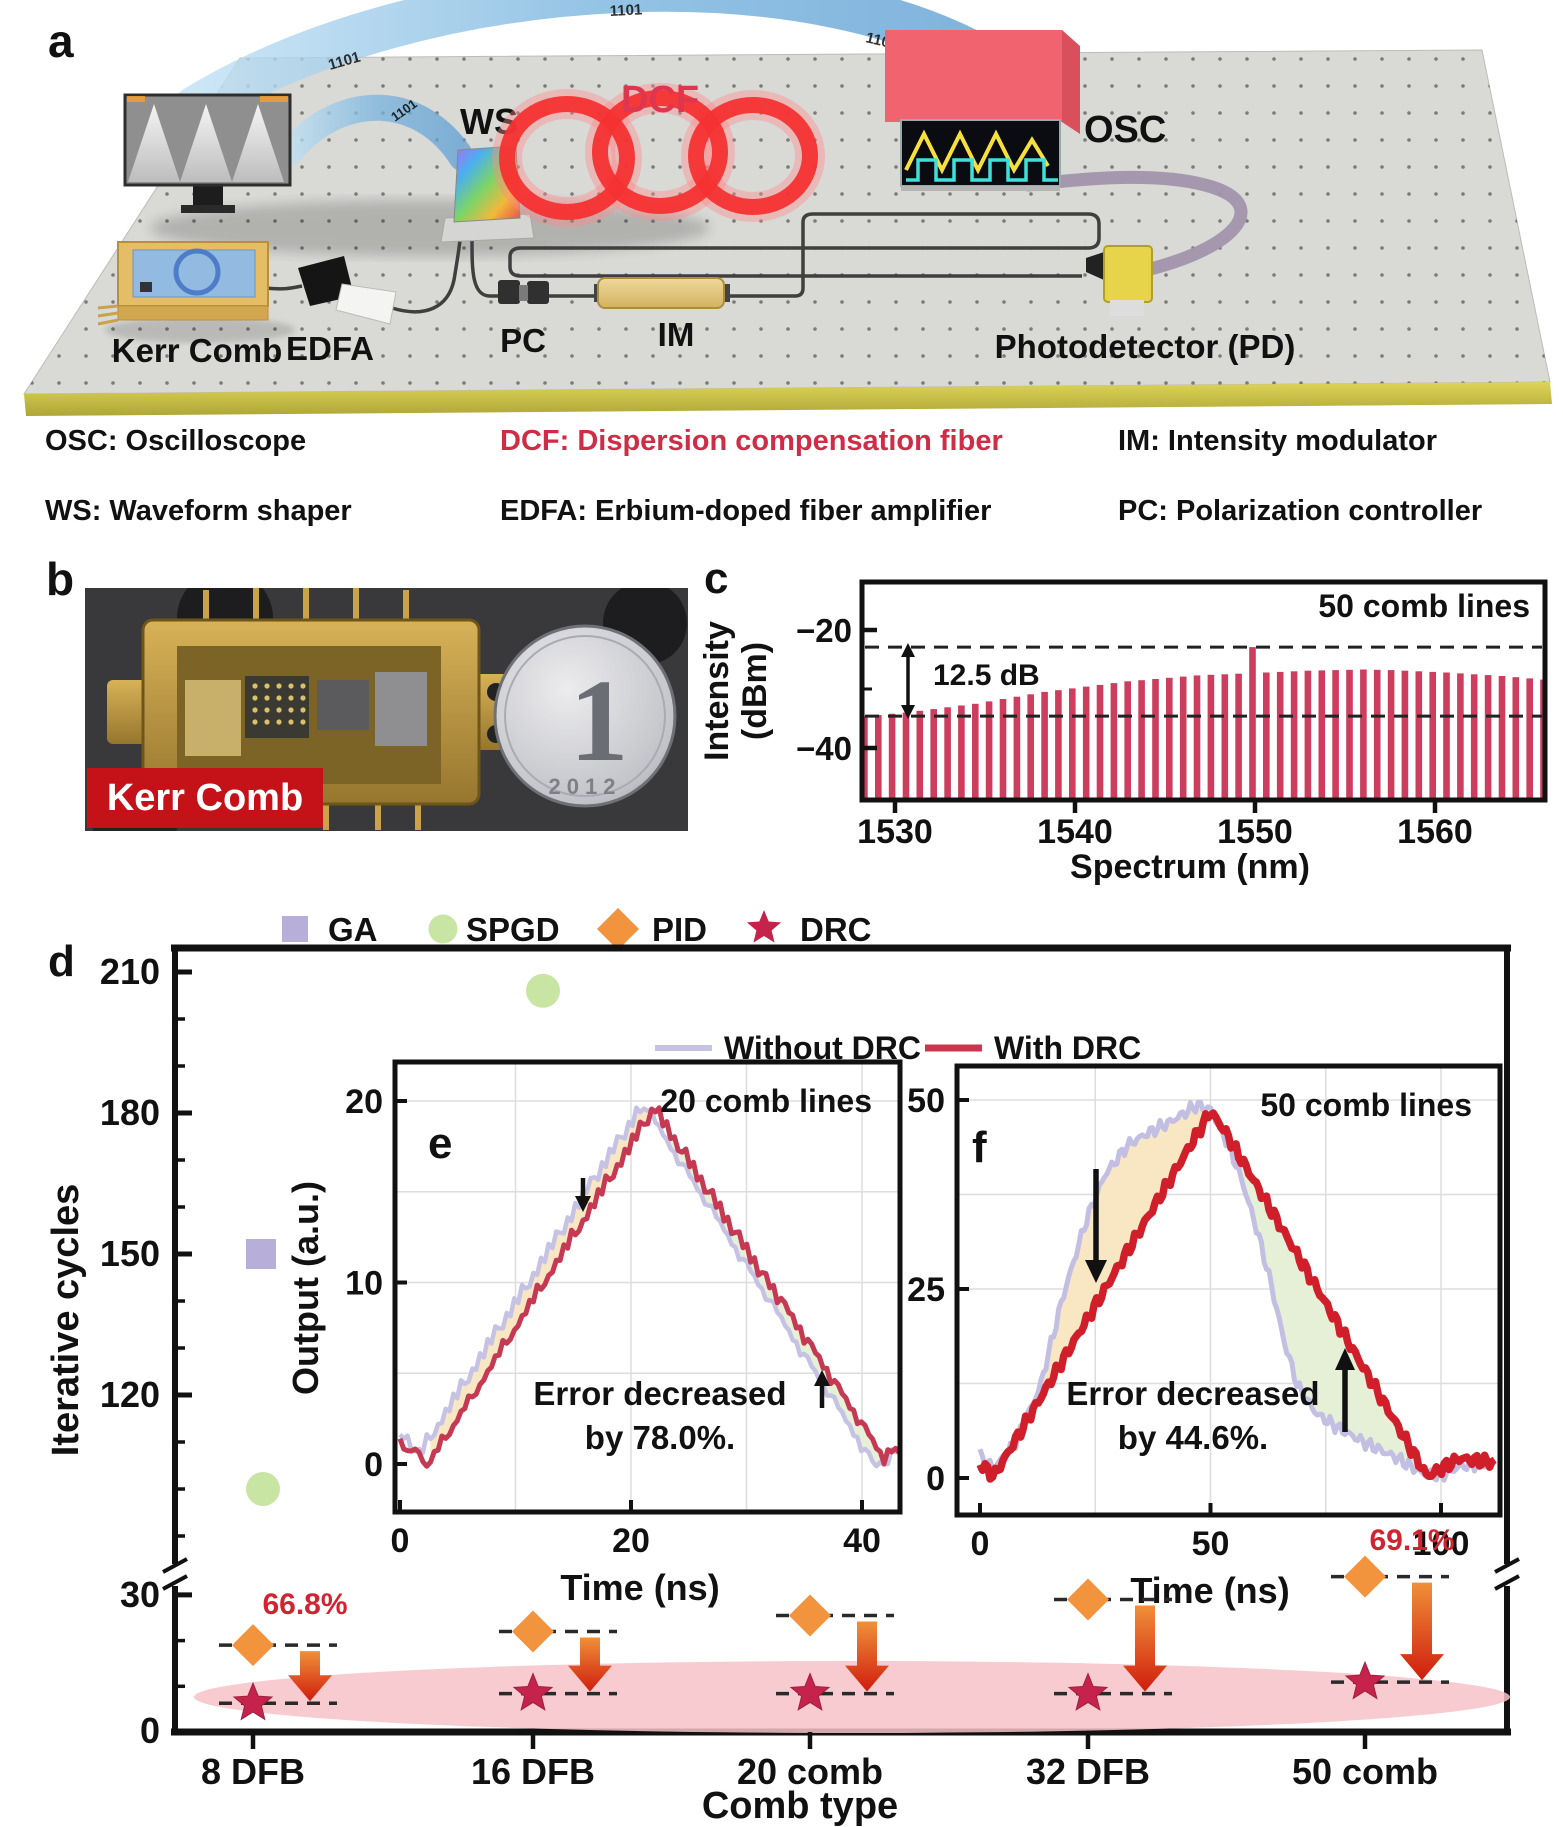 The width and height of the screenshot is (1563, 1827). I want to click on fiber-edfa-to-ws, so click(426, 276).